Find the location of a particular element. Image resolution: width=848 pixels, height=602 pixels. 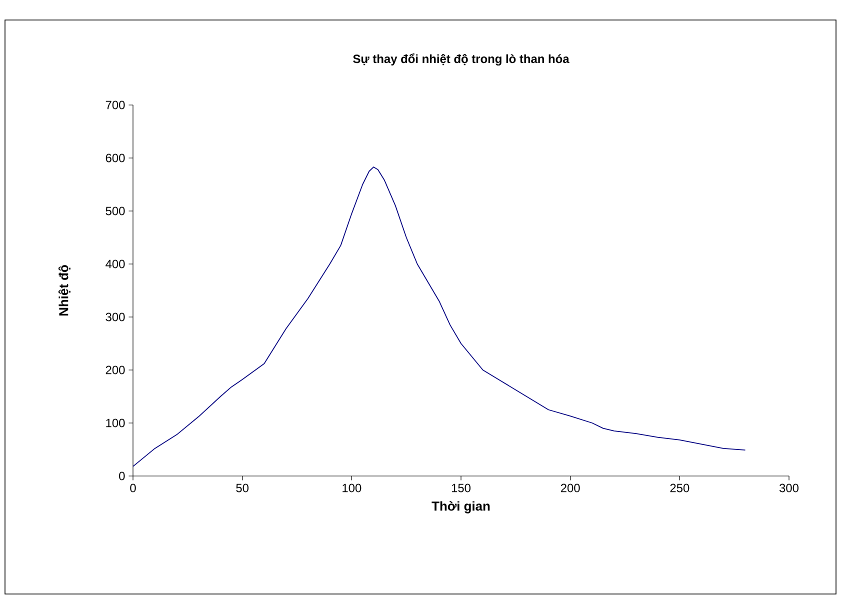

x-tick-label: 0 is located at coordinates (133, 488).